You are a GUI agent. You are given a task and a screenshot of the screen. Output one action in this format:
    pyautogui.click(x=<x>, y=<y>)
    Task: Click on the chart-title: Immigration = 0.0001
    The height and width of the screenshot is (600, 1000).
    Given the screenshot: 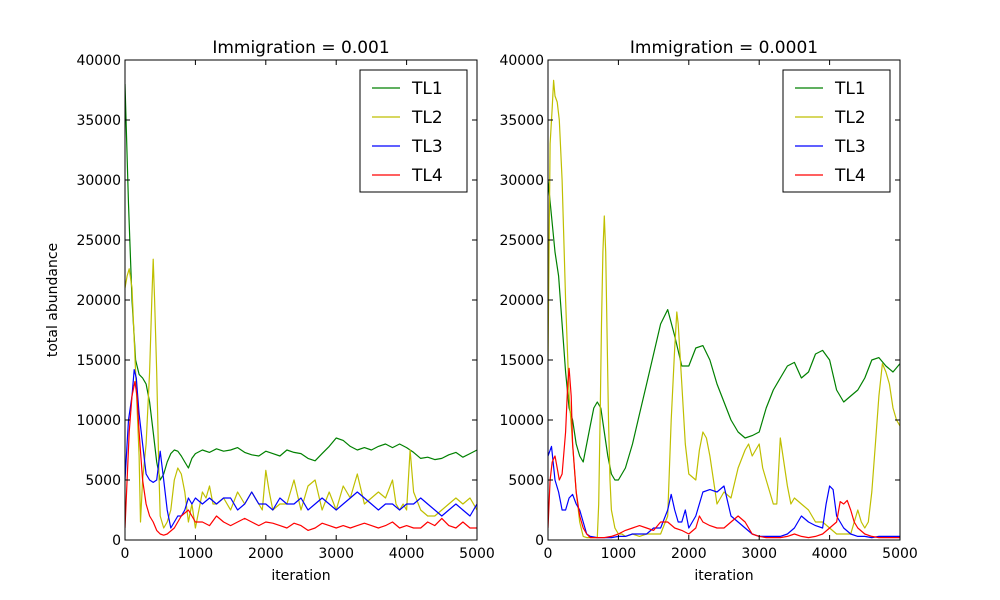 What is the action you would take?
    pyautogui.click(x=724, y=48)
    